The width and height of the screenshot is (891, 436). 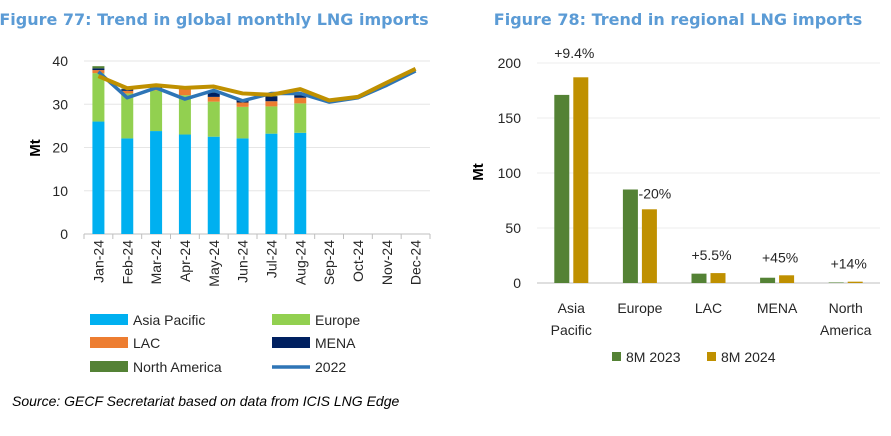 I want to click on y-tick-label: 20, so click(x=60, y=148).